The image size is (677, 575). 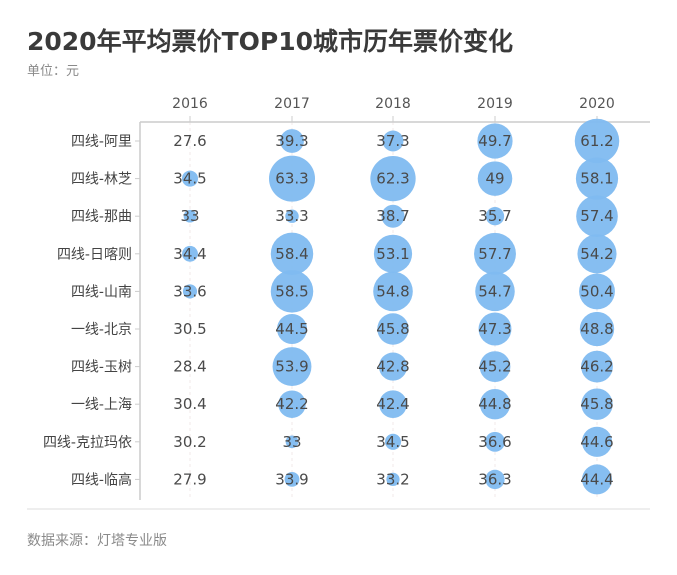 I want to click on data-label: 54.8, so click(x=392, y=291).